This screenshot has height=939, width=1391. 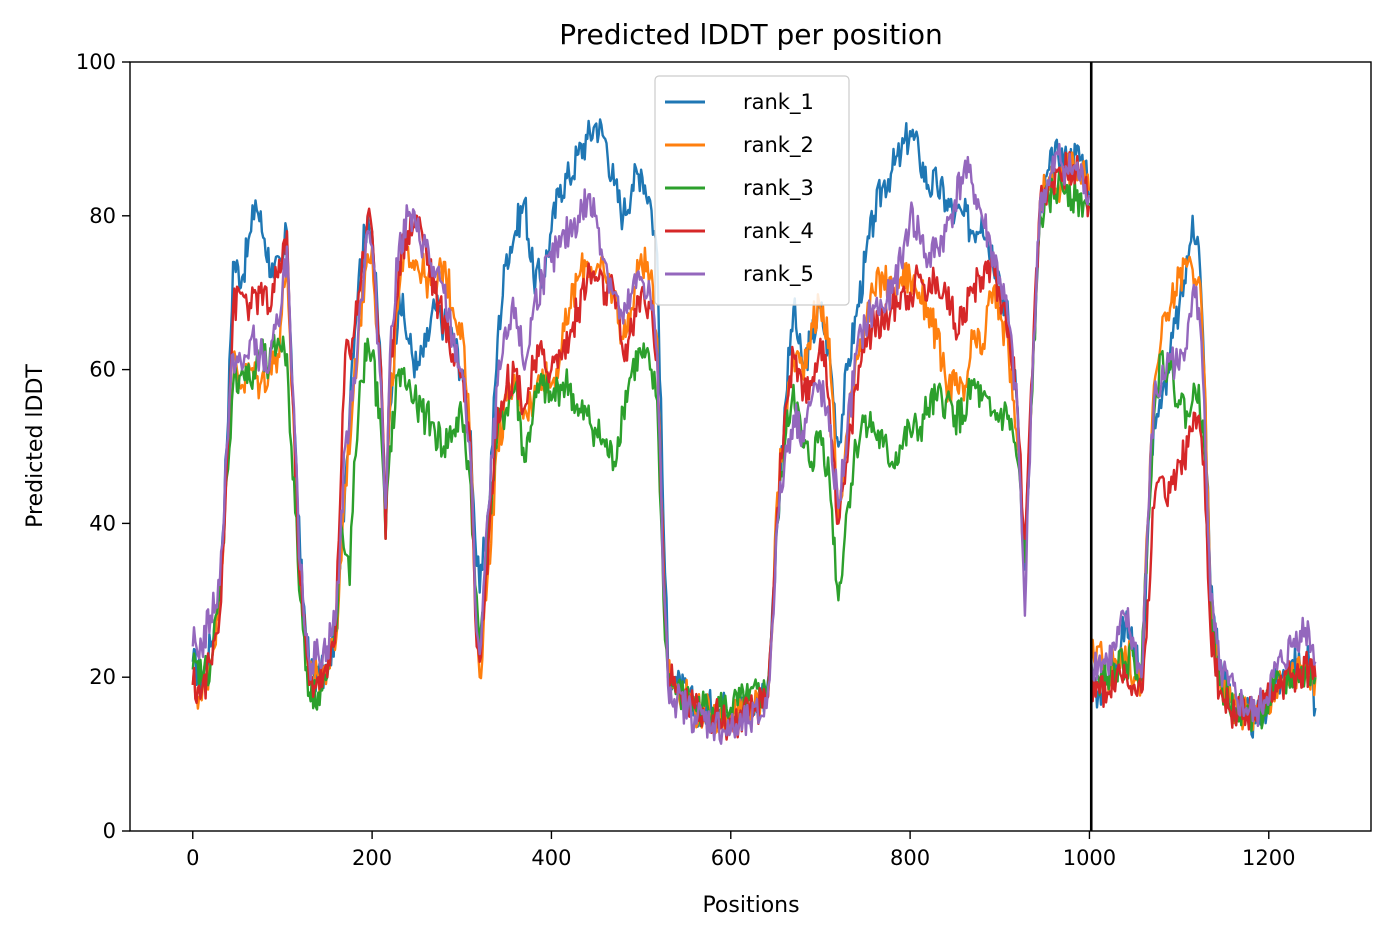 What do you see at coordinates (109, 831) in the screenshot?
I see `y-tick-label: 0` at bounding box center [109, 831].